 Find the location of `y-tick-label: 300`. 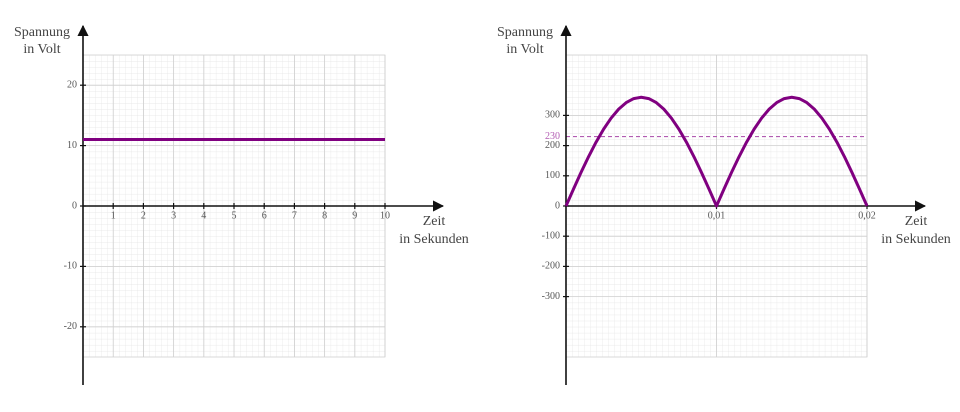

y-tick-label: 300 is located at coordinates (552, 115).